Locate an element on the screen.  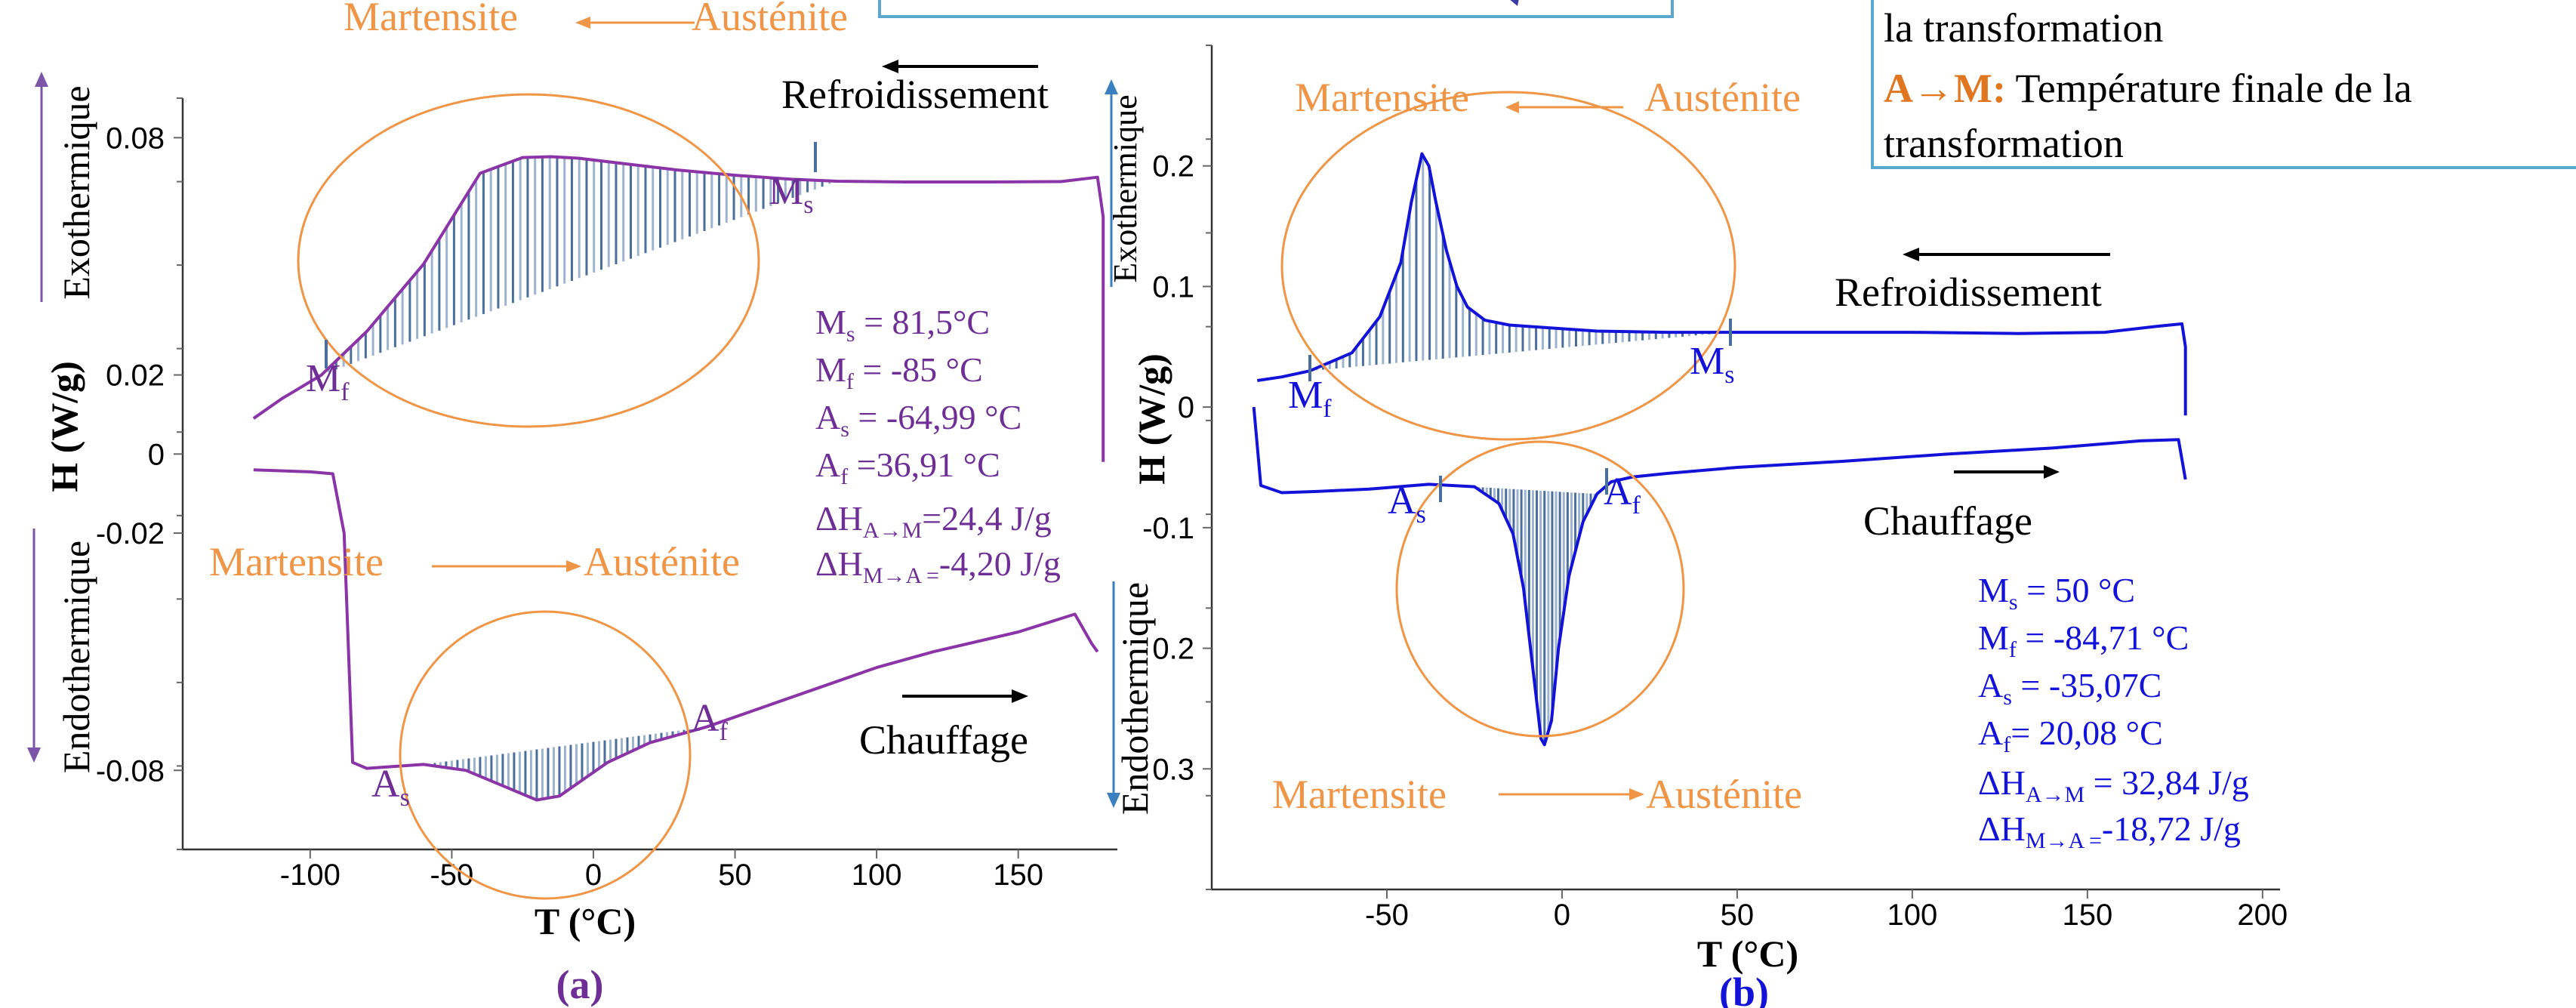
chart-b-ms-label: Ms is located at coordinates (1712, 364).